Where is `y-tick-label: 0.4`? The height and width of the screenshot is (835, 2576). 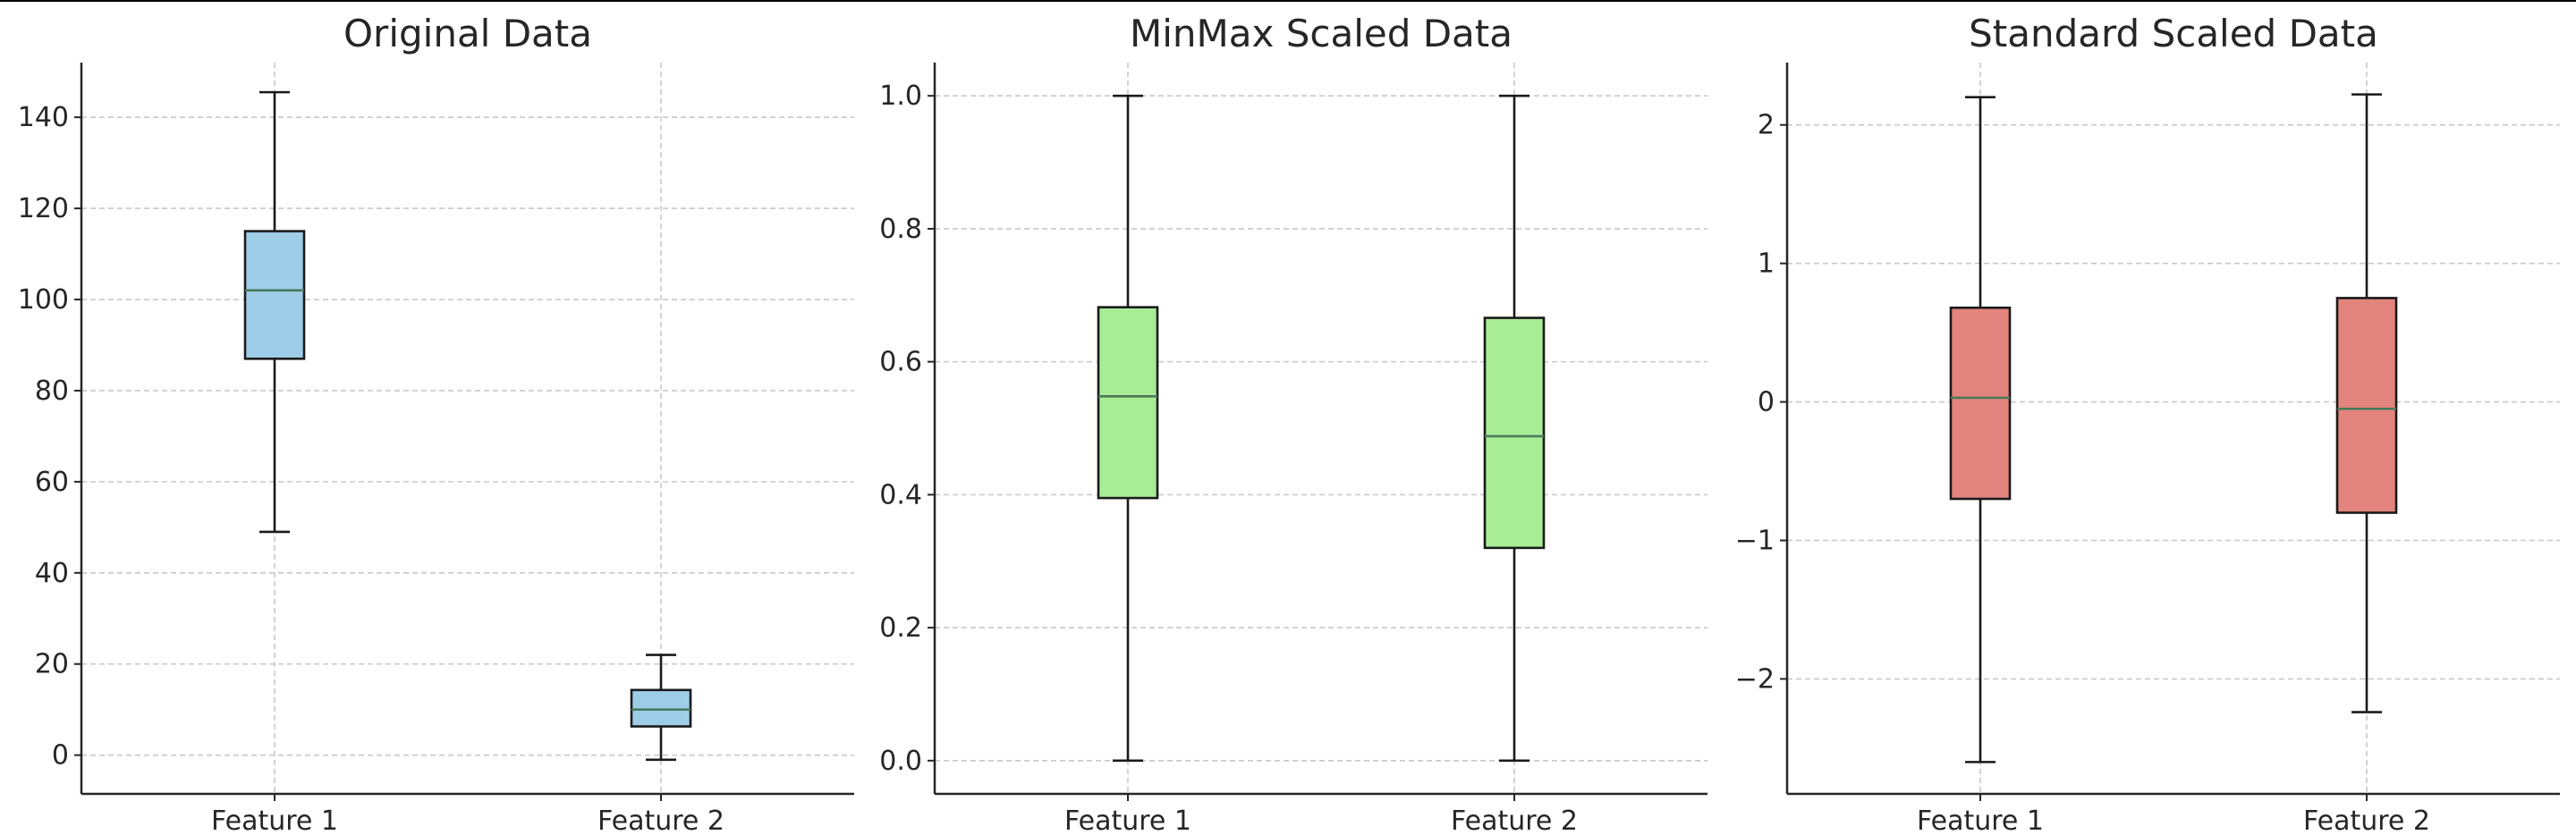 y-tick-label: 0.4 is located at coordinates (900, 494).